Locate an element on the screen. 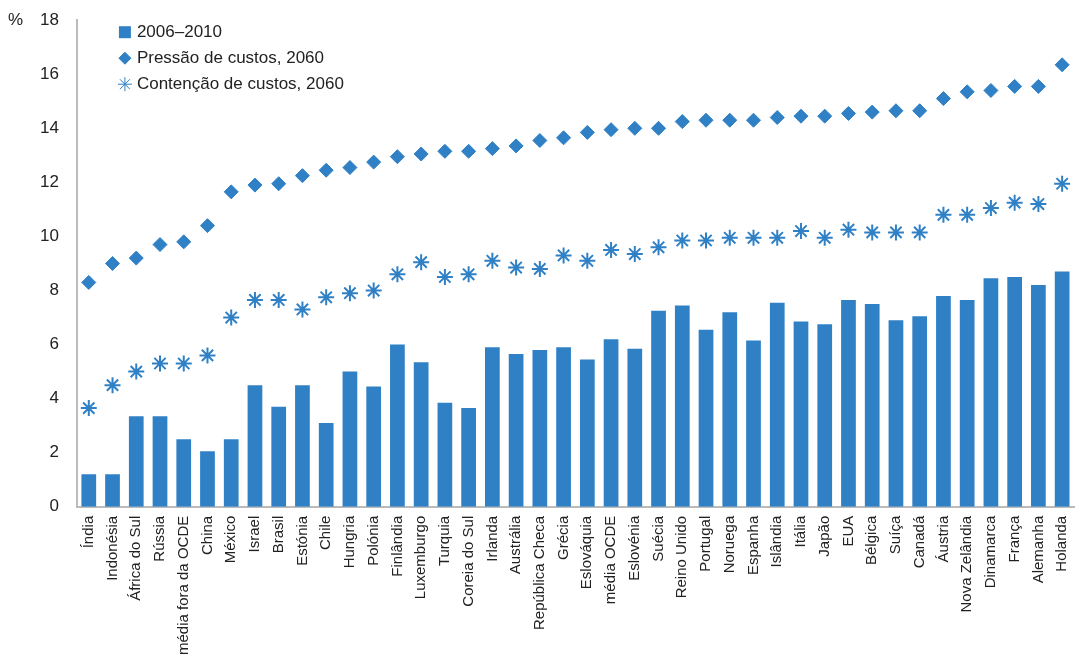  x-tick-label: Grécia is located at coordinates (562, 537).